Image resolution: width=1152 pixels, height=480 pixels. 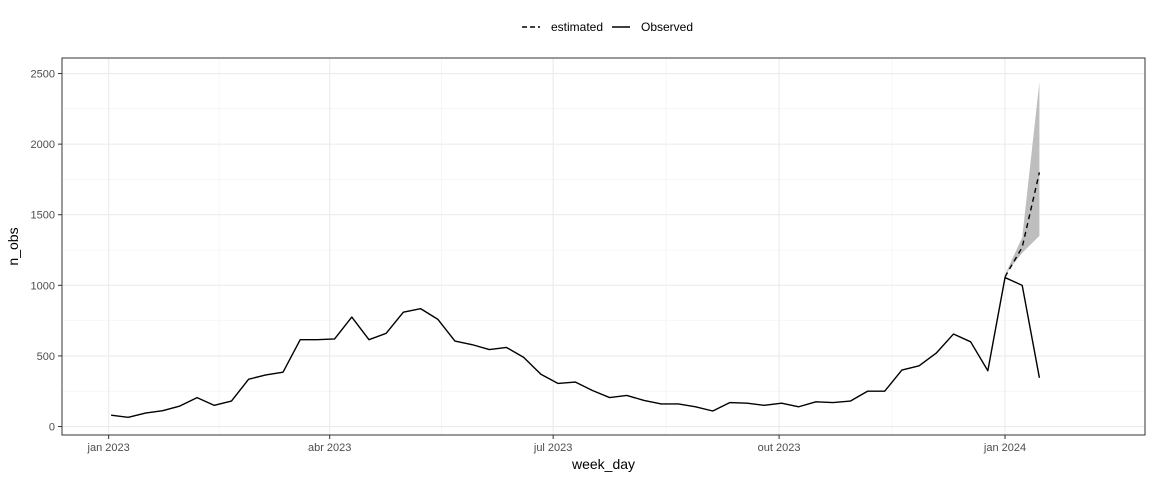 I want to click on series-line-estimated, so click(x=1022, y=225).